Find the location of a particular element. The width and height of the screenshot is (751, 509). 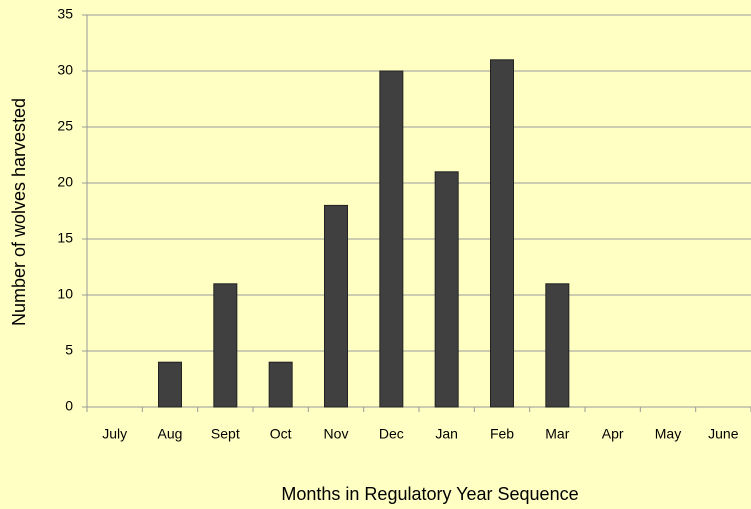

y-tick-label: 5 is located at coordinates (69, 350).